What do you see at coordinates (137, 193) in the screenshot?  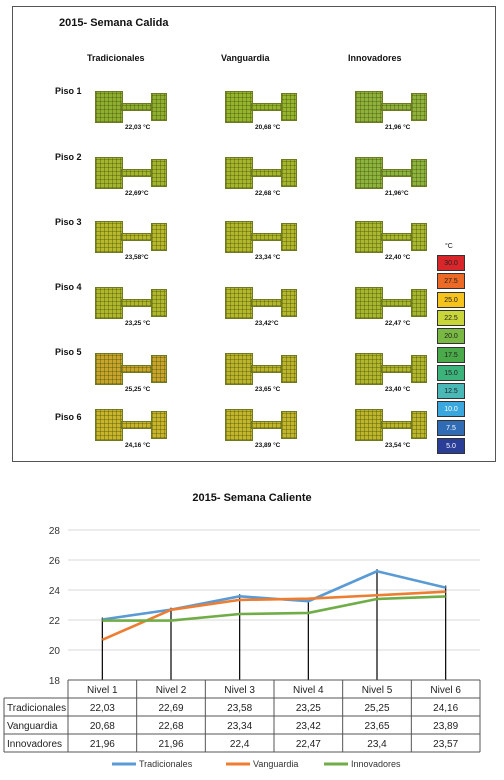 I see `floor-temperature-label: 22,69°C` at bounding box center [137, 193].